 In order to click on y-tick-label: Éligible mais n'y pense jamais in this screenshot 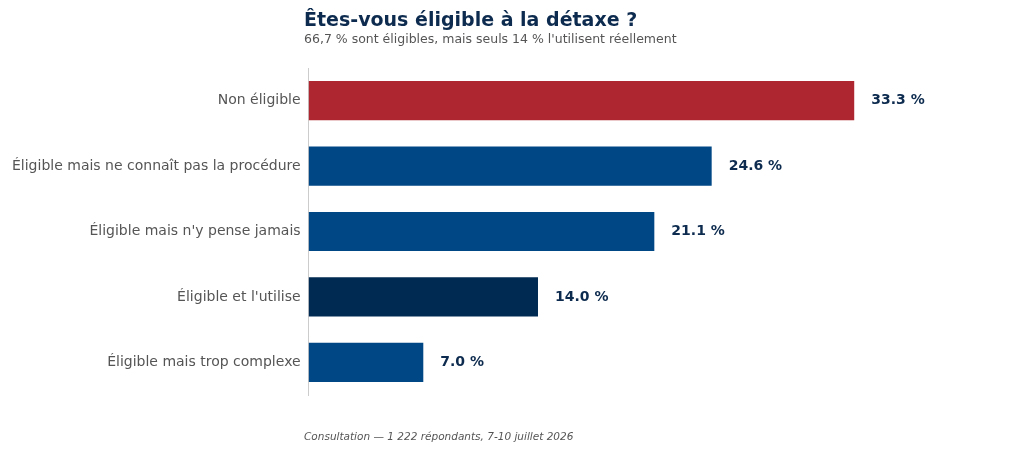, I will do `click(195, 230)`.